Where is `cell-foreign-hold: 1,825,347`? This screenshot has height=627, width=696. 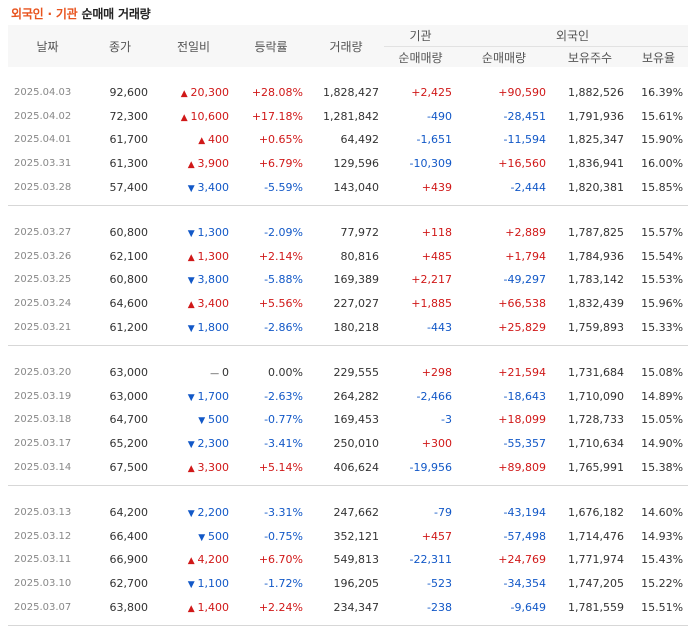 cell-foreign-hold: 1,825,347 is located at coordinates (596, 140).